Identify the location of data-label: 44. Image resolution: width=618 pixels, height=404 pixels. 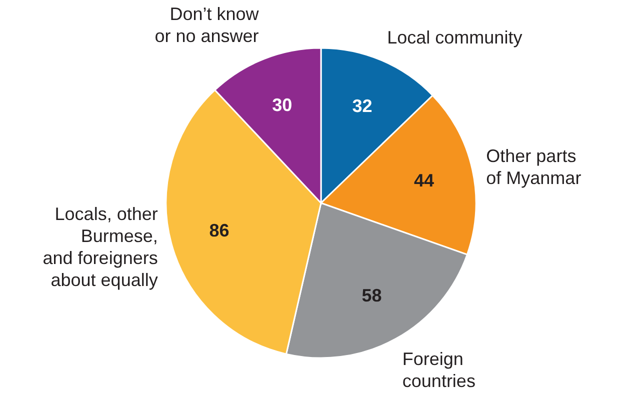
(424, 180).